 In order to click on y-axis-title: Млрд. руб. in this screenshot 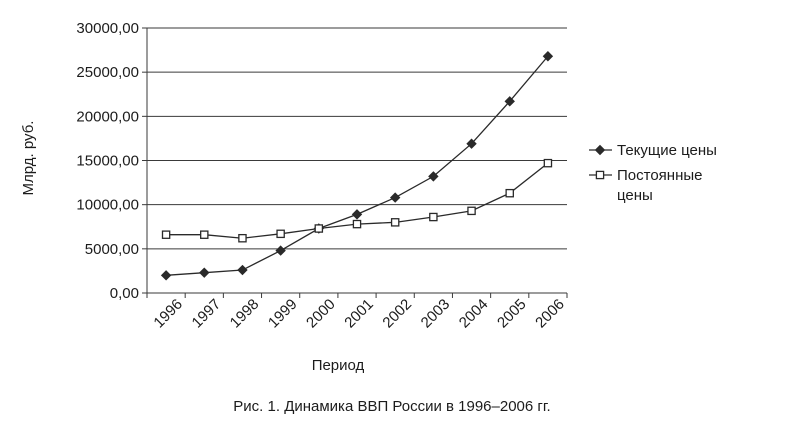, I will do `click(28, 158)`.